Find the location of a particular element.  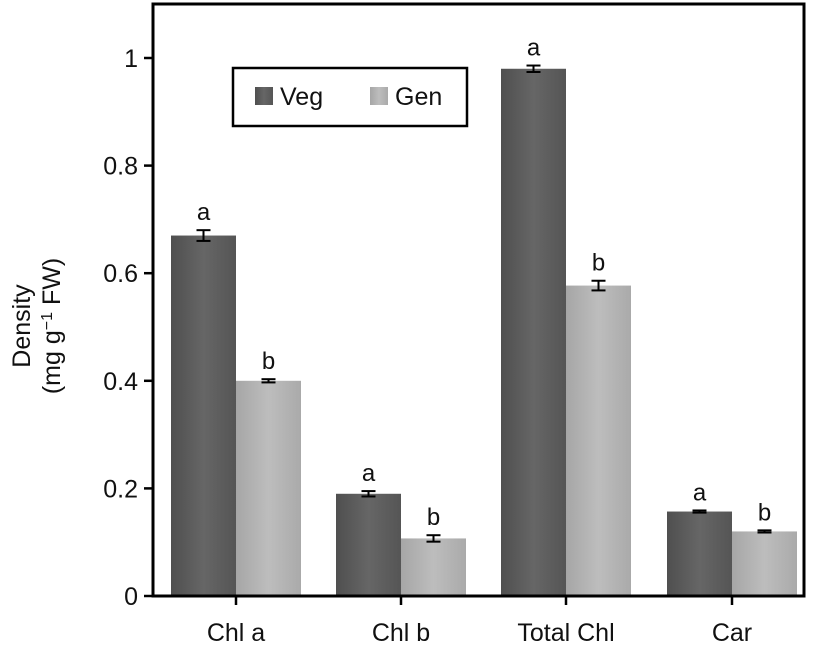

x-category-label: Chl a is located at coordinates (236, 633).